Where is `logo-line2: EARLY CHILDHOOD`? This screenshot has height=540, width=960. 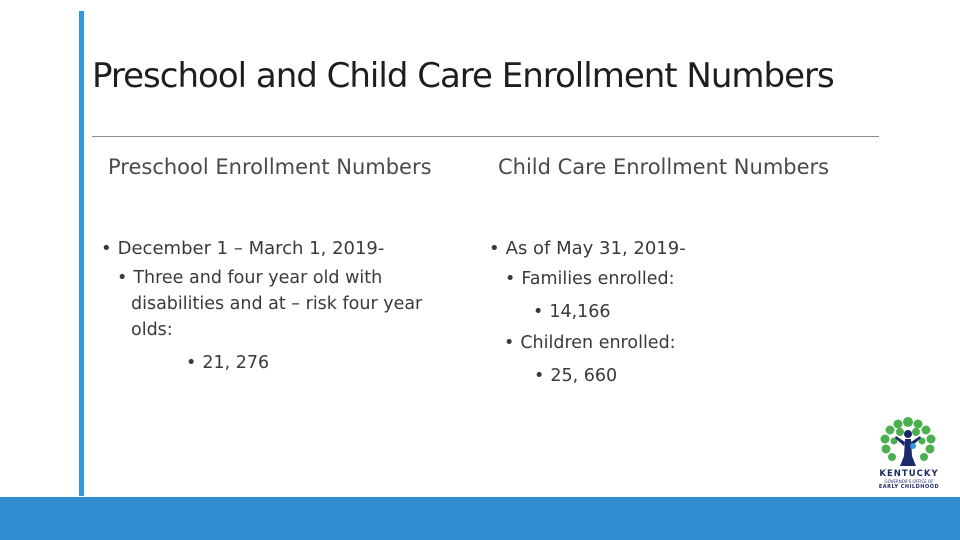
logo-line2: EARLY CHILDHOOD is located at coordinates (909, 487).